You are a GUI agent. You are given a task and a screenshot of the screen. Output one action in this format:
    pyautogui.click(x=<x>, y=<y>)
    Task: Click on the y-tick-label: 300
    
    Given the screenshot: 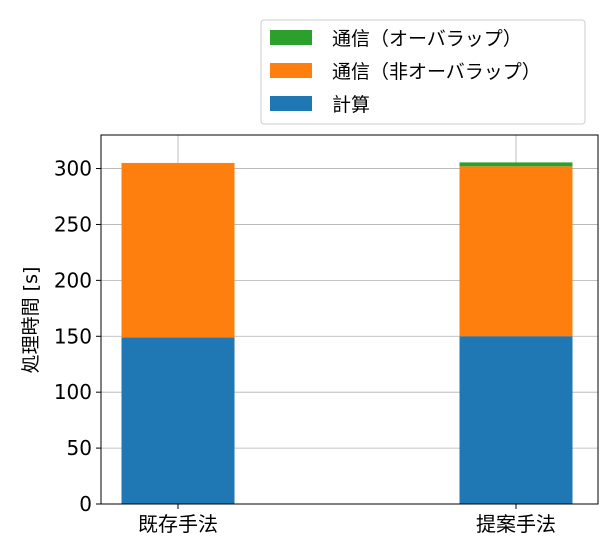 What is the action you would take?
    pyautogui.click(x=73, y=169)
    